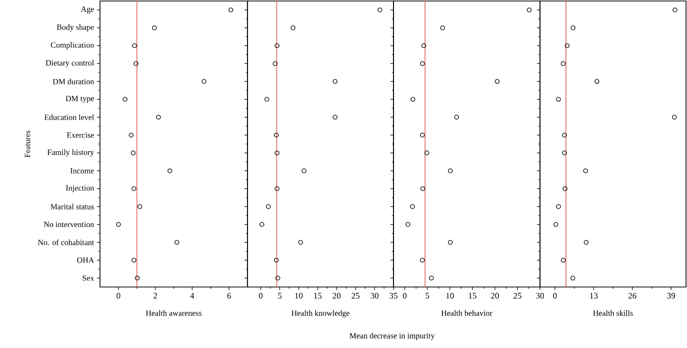  What do you see at coordinates (27, 144) in the screenshot?
I see `y-axis-title: Features` at bounding box center [27, 144].